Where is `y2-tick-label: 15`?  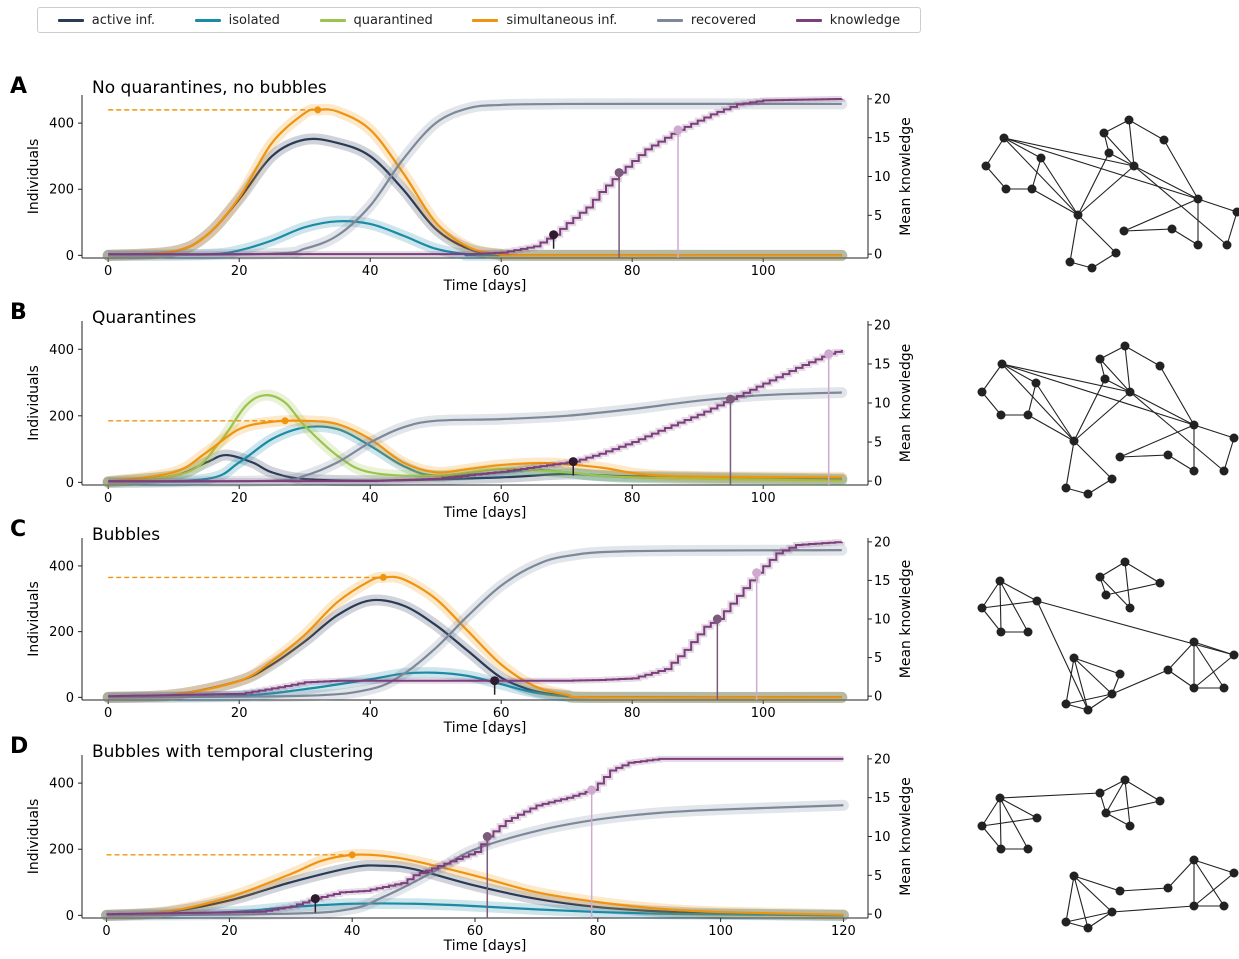 y2-tick-label: 15 is located at coordinates (882, 581).